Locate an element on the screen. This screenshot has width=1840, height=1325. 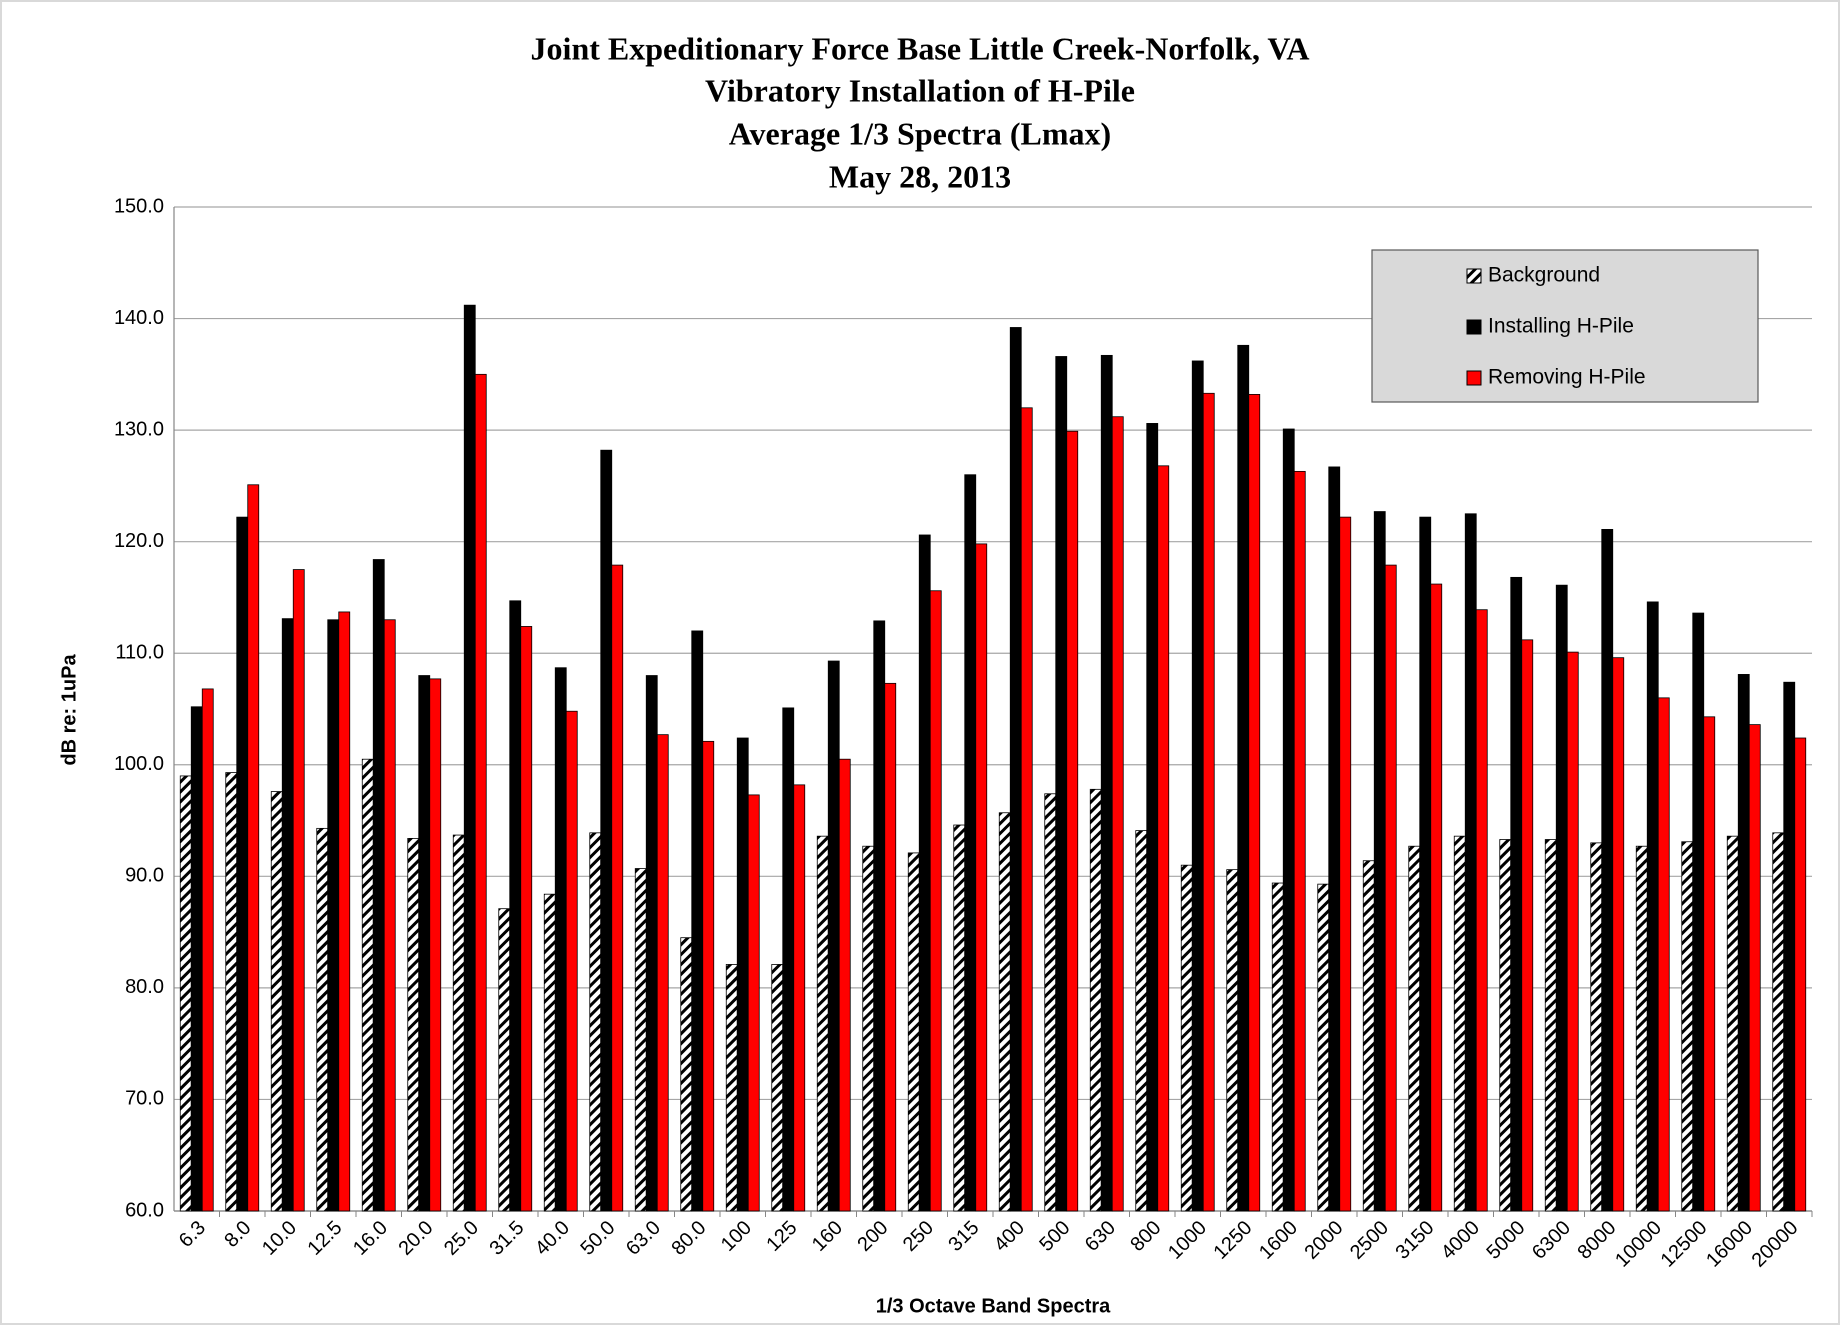
y-tick-label: 90.0 is located at coordinates (144, 876).